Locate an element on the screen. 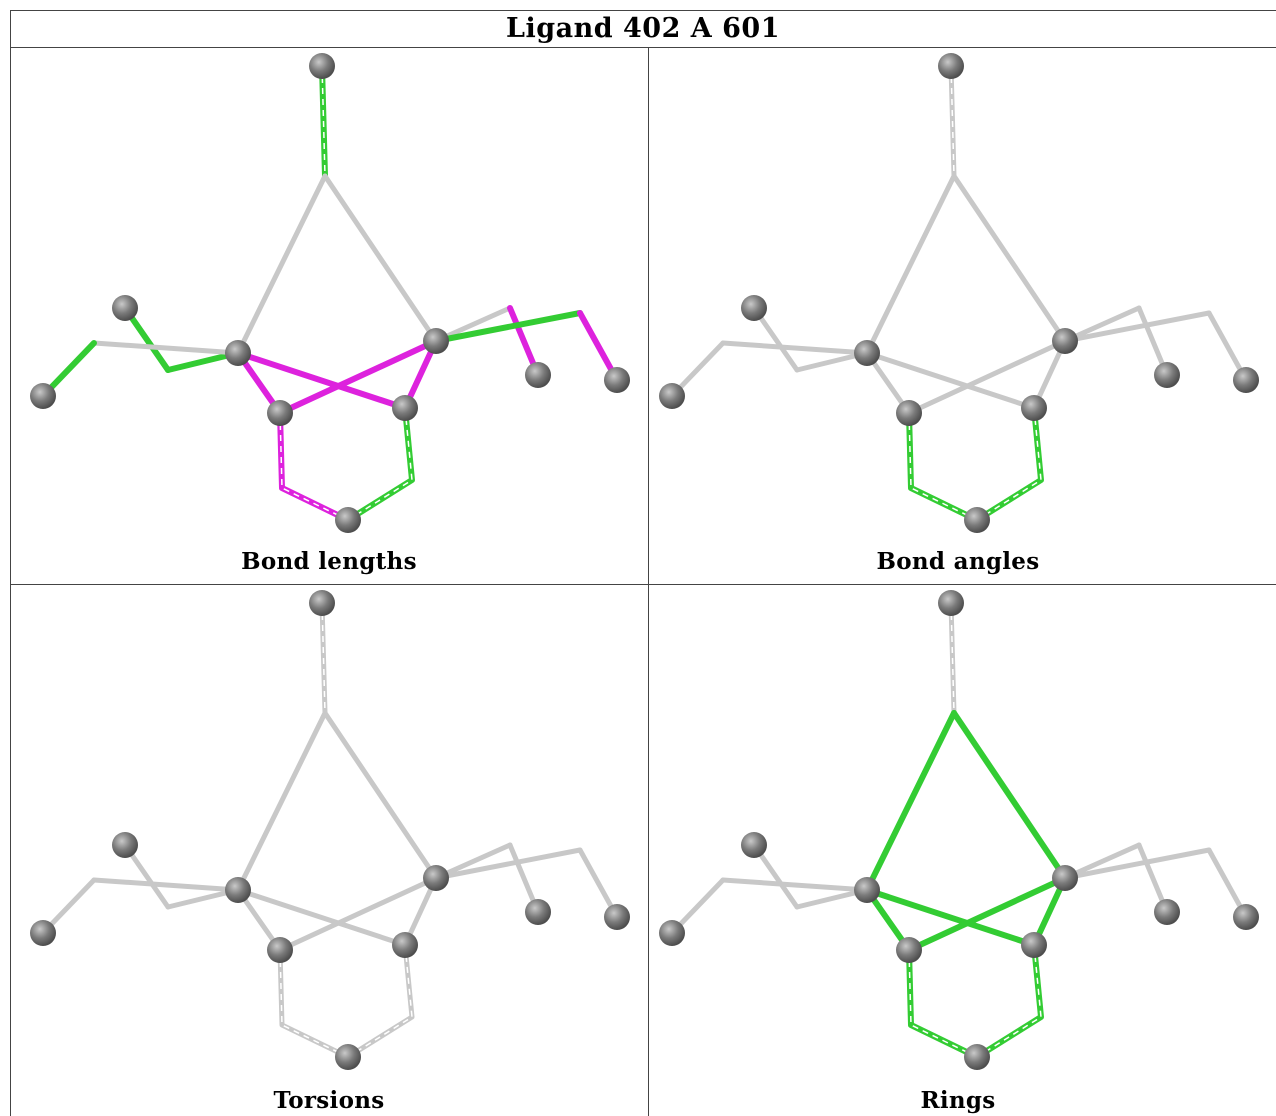  caption-rings: Rings is located at coordinates (958, 1100).